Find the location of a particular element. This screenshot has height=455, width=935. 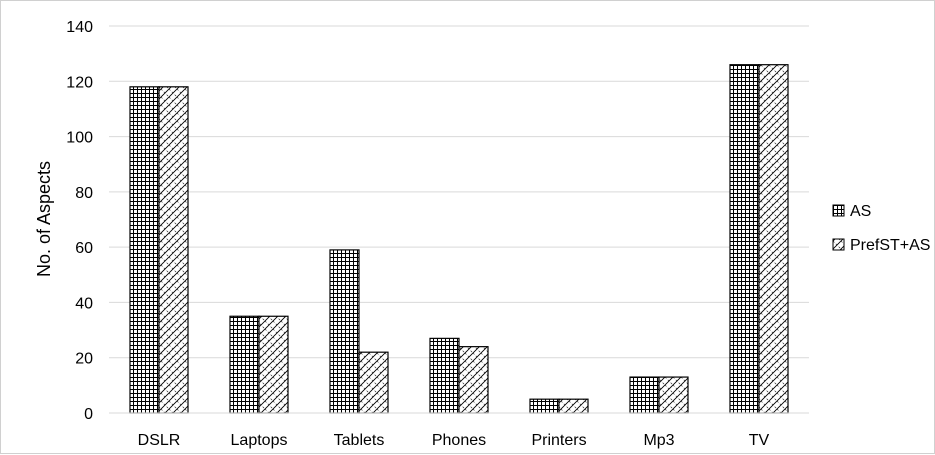

x-tick-label: DSLR is located at coordinates (159, 440).